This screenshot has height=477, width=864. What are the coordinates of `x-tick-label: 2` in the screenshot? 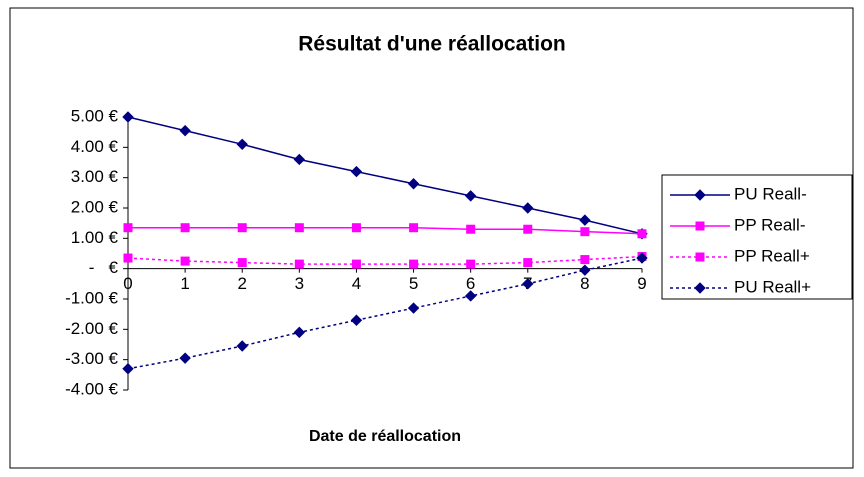 It's located at (241, 283).